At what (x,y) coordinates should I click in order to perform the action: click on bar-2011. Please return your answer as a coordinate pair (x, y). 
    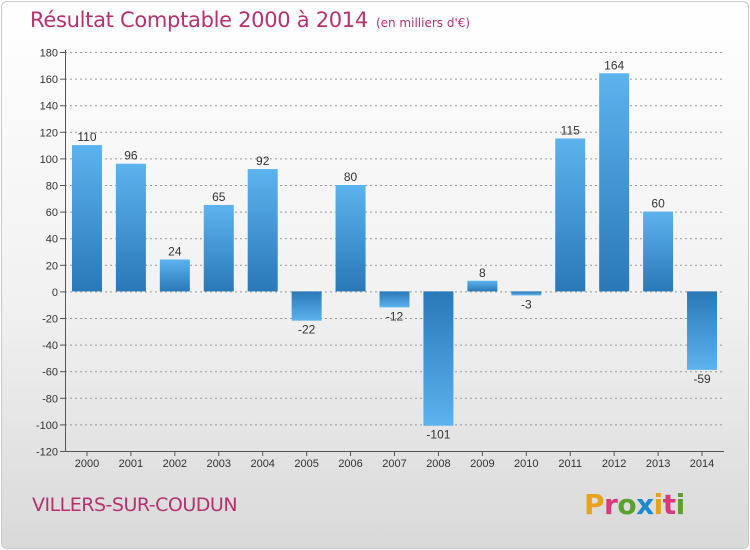
    Looking at the image, I should click on (570, 215).